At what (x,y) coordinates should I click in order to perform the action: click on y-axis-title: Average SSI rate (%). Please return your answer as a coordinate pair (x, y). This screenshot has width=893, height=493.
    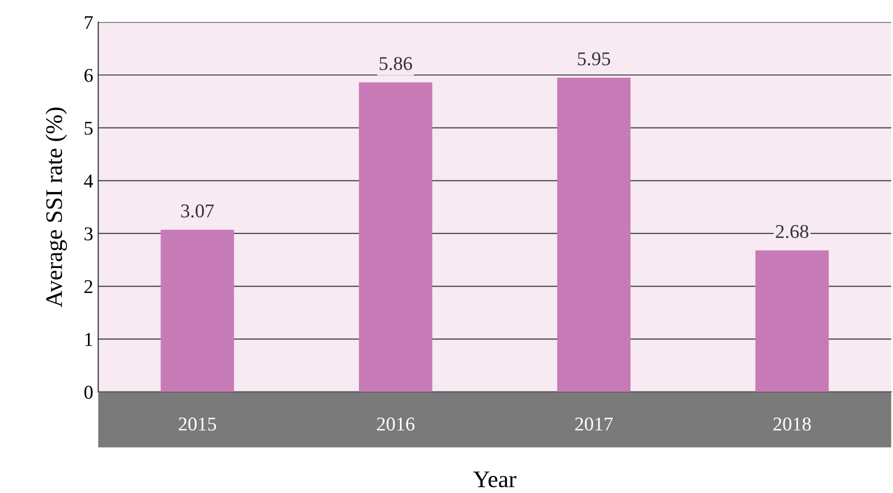
    Looking at the image, I should click on (56, 208).